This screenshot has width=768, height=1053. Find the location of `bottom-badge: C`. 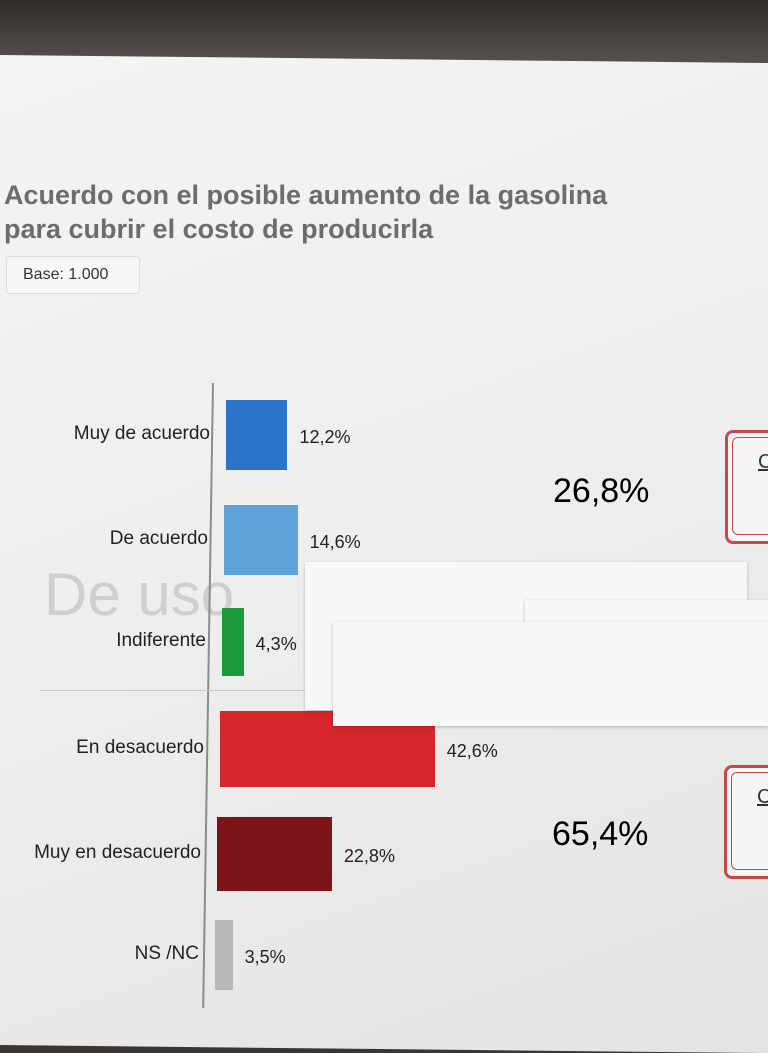

bottom-badge: C is located at coordinates (746, 822).